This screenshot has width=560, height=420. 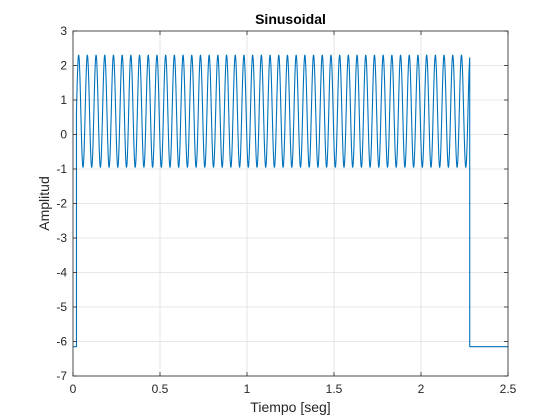 What do you see at coordinates (63, 31) in the screenshot?
I see `y-tick-label: 3` at bounding box center [63, 31].